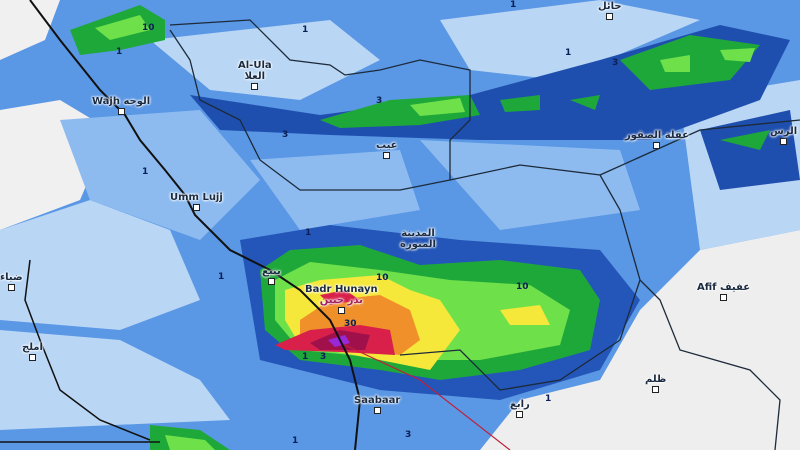 The height and width of the screenshot is (450, 800). Describe the element at coordinates (520, 408) in the screenshot. I see `place-rabigh: رابغ` at that location.